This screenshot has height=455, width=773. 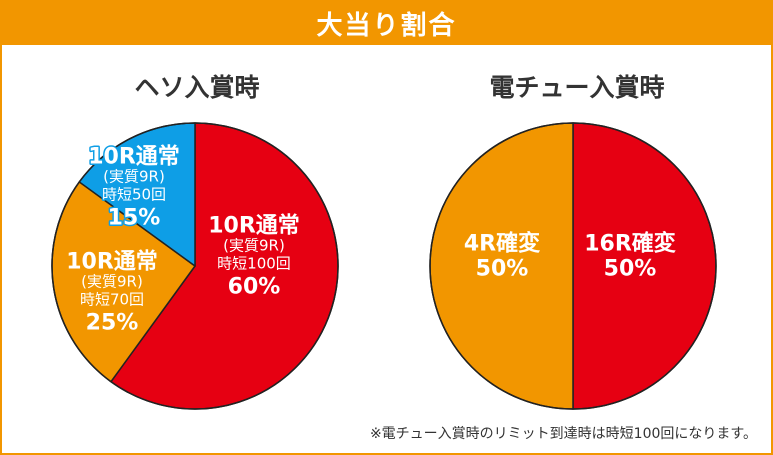 I want to click on slice-detail-0-1-1: (実質9R), so click(x=112, y=282).